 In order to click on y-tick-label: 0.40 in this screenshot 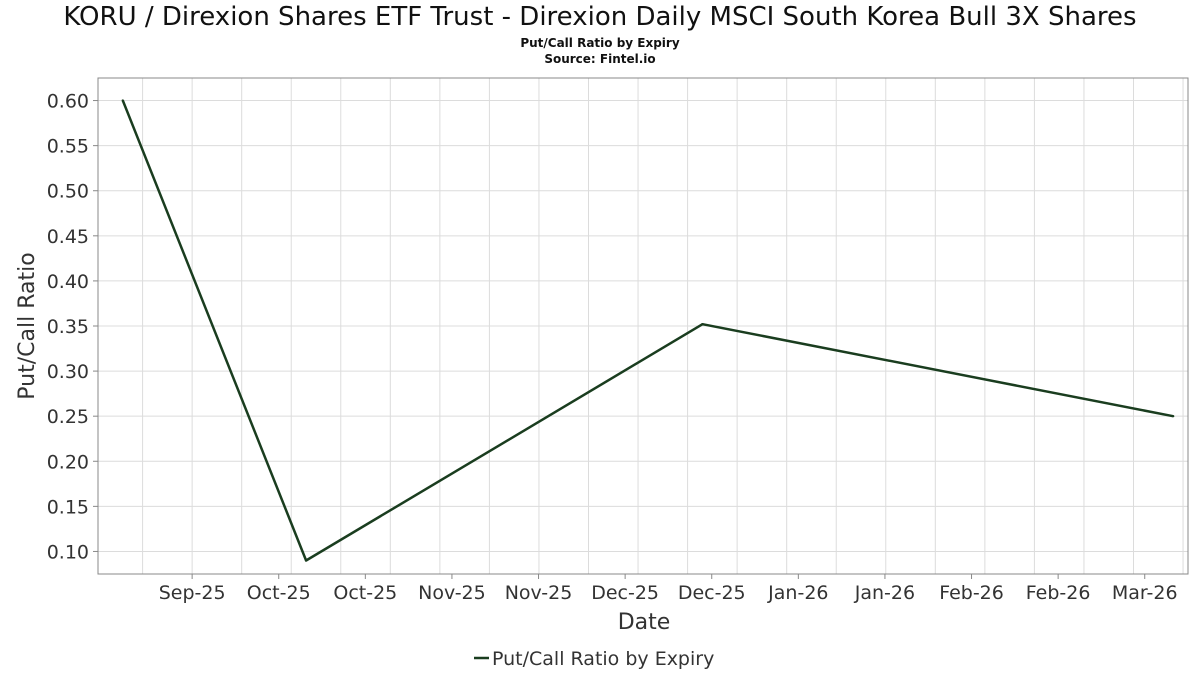, I will do `click(68, 282)`.